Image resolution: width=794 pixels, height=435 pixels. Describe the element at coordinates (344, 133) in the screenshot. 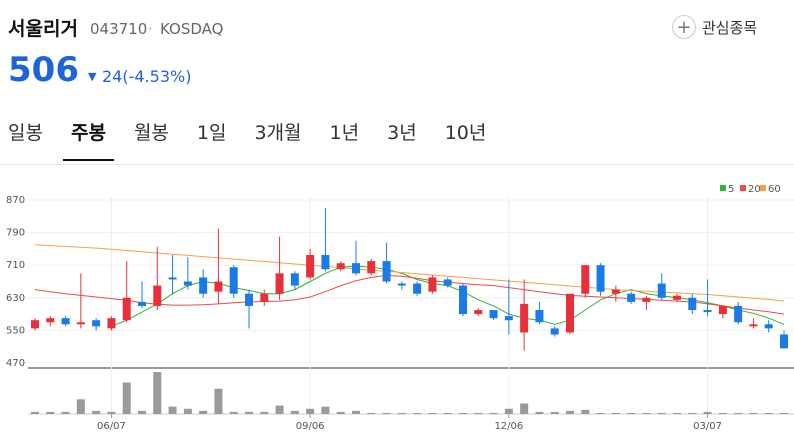

I see `tab: 1년` at that location.